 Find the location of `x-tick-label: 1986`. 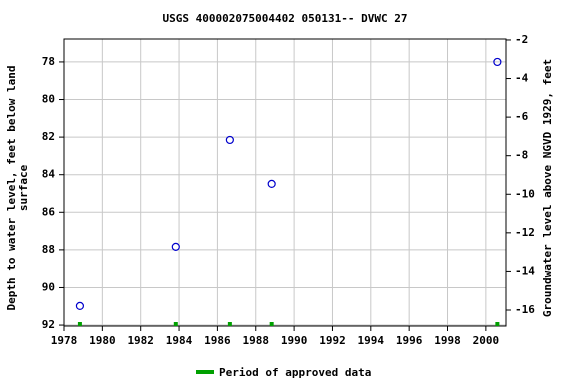

x-tick-label: 1986 is located at coordinates (217, 340).